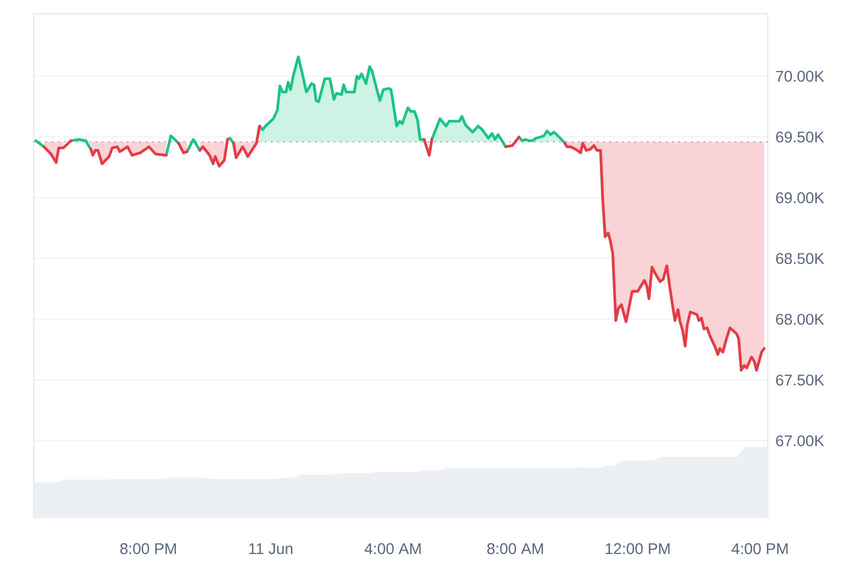  Describe the element at coordinates (800, 137) in the screenshot. I see `y-tick-label: 69.50K` at that location.